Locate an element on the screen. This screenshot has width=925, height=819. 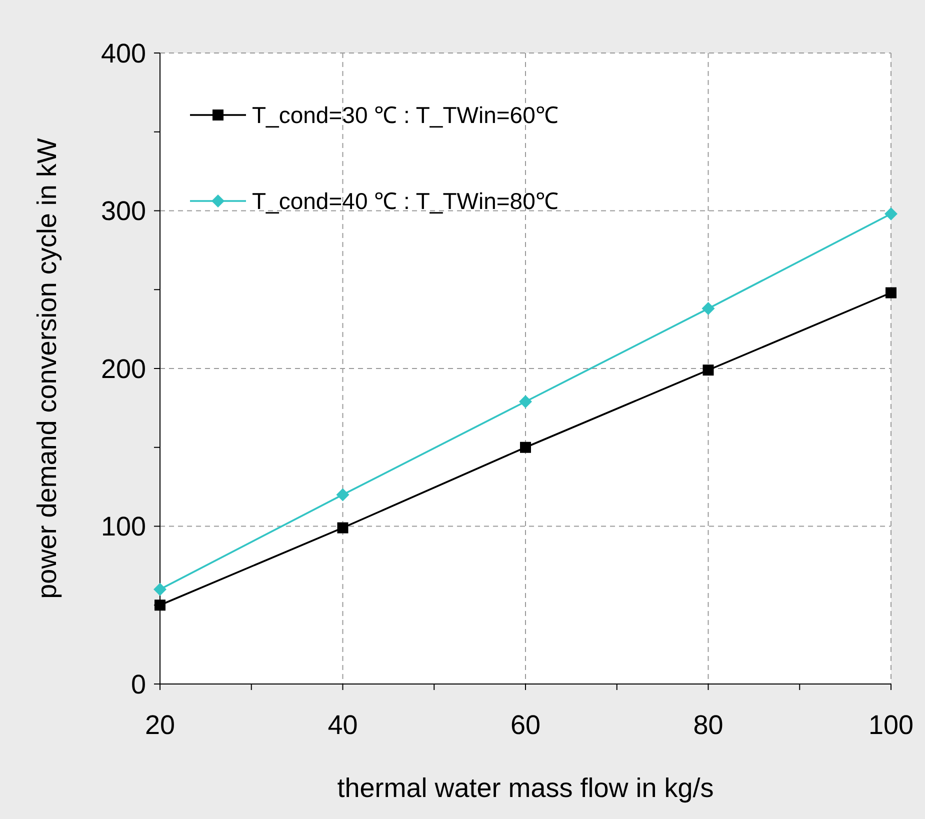
x-tick-label: 40 is located at coordinates (343, 725).